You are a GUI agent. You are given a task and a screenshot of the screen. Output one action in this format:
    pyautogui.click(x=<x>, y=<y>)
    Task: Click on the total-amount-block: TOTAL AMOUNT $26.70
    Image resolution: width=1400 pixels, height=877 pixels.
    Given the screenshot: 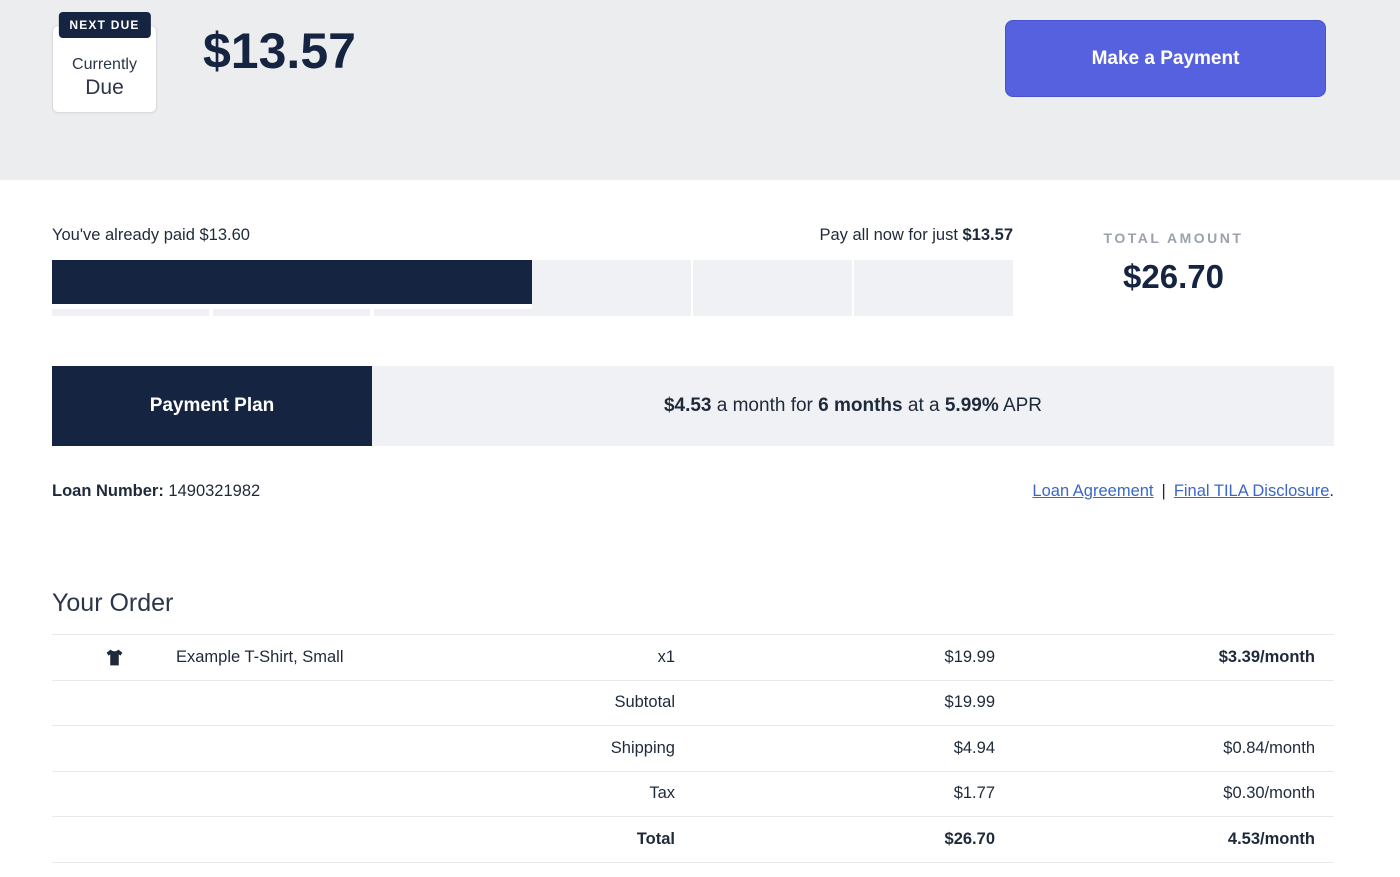 What is the action you would take?
    pyautogui.click(x=1173, y=271)
    